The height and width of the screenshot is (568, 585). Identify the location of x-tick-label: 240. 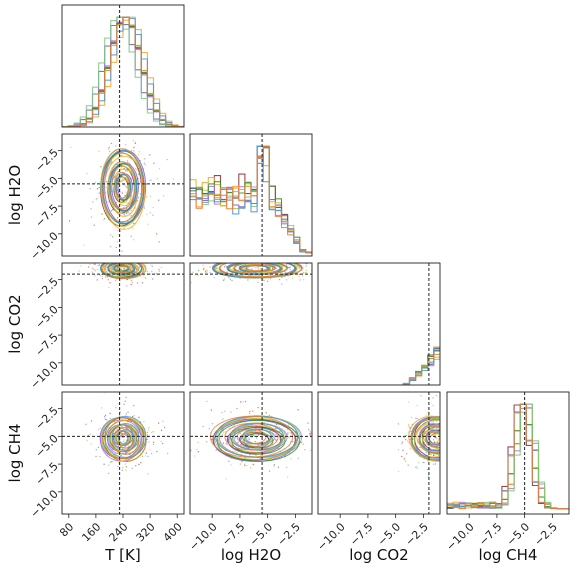
(119, 532).